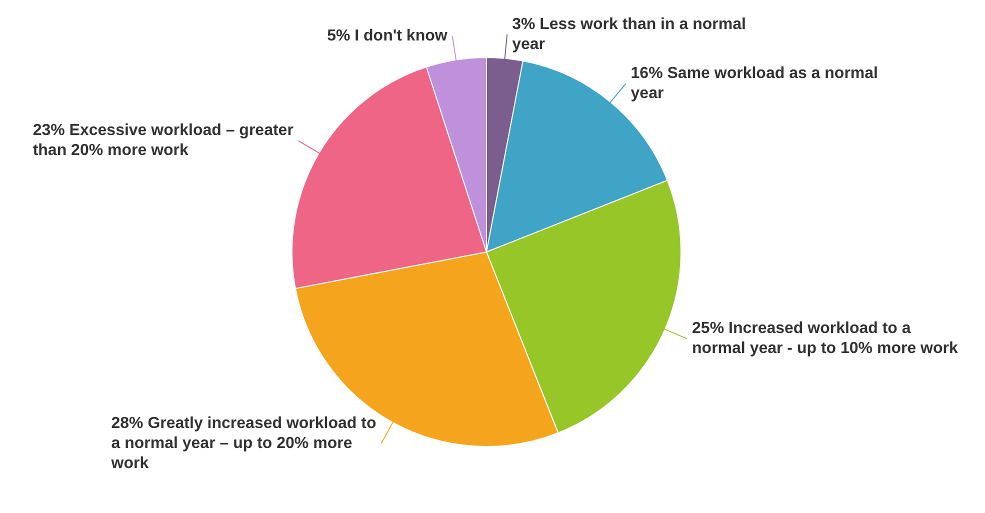 The width and height of the screenshot is (985, 513). Describe the element at coordinates (163, 141) in the screenshot. I see `slice-label: 23% Excessive workload – greater than 20% more work` at that location.